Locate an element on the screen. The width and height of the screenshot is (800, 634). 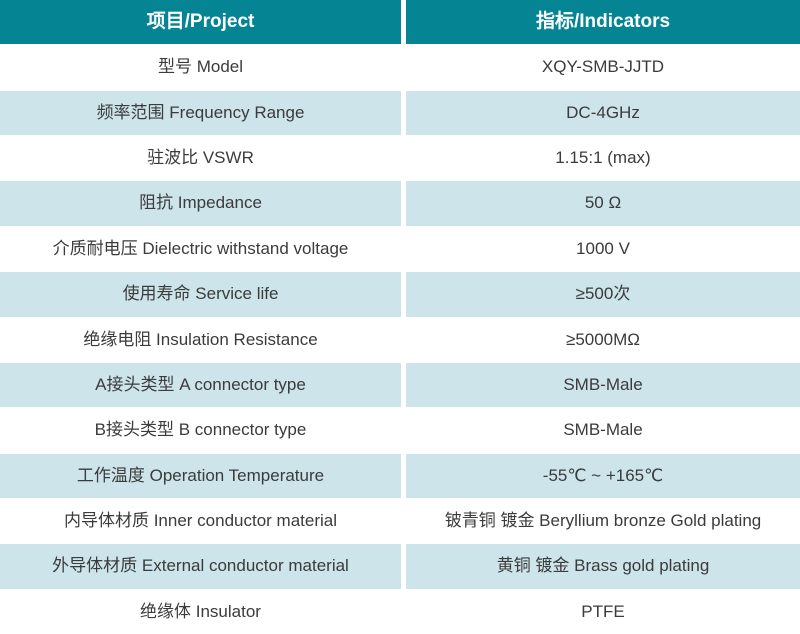
row-value: 1.15:1 (max) is located at coordinates (603, 158).